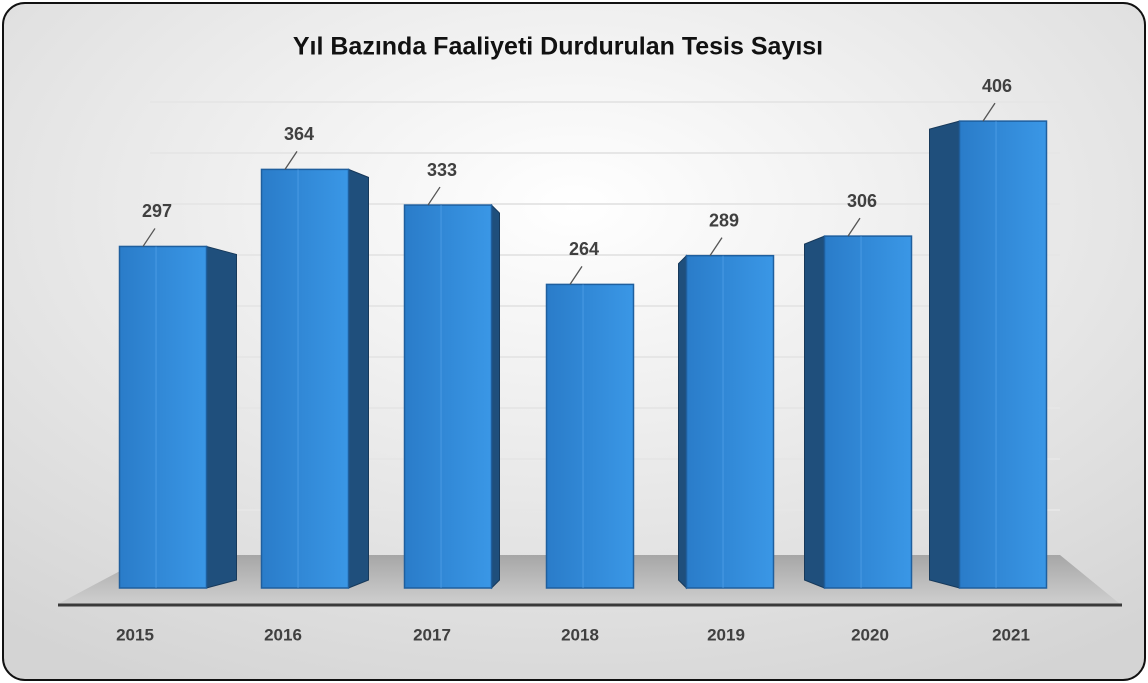  I want to click on data-label: 289, so click(724, 220).